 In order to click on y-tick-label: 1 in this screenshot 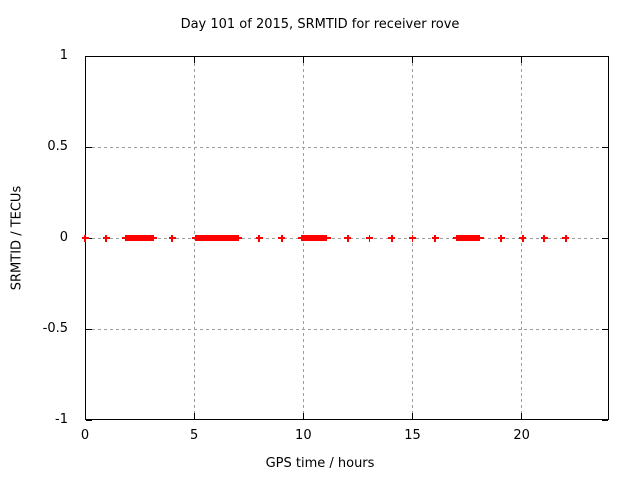, I will do `click(63, 55)`.